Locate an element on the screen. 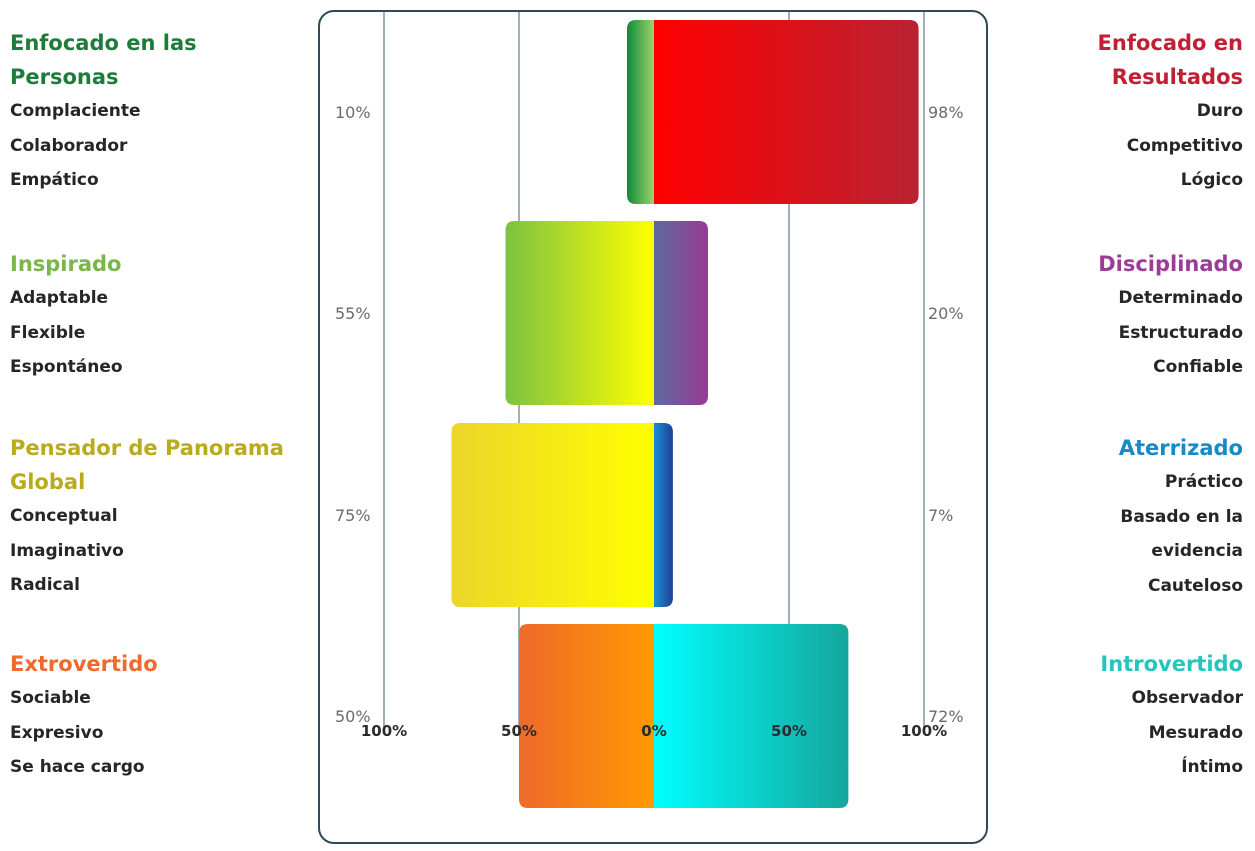  category-title: Global is located at coordinates (48, 482).